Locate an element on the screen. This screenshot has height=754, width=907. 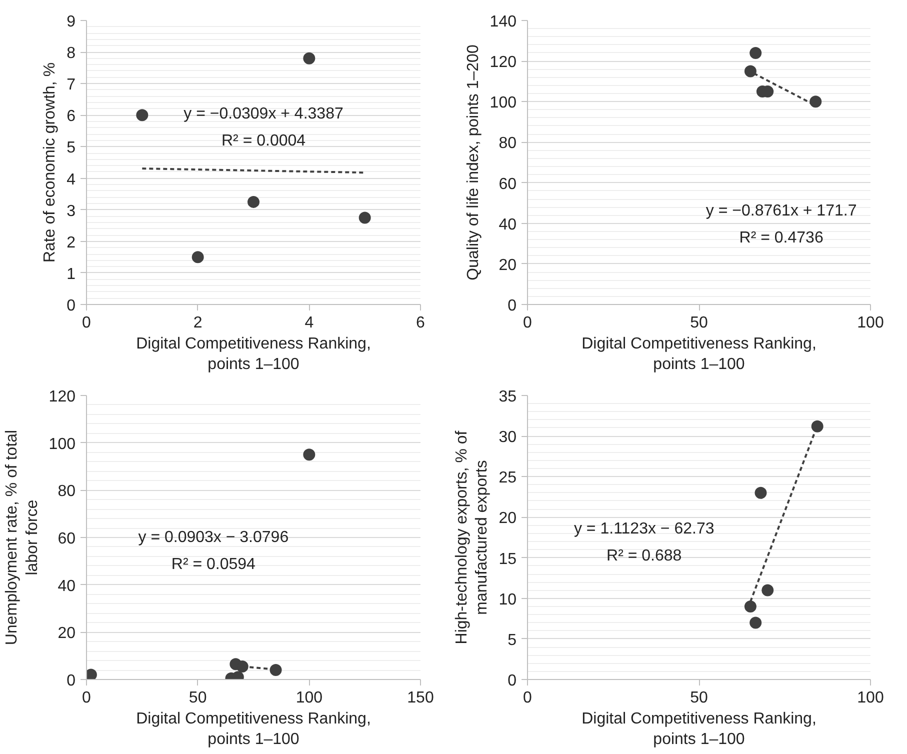
y-axis-title: High-technology exports, % of manufactured exports is located at coordinates (472, 537).